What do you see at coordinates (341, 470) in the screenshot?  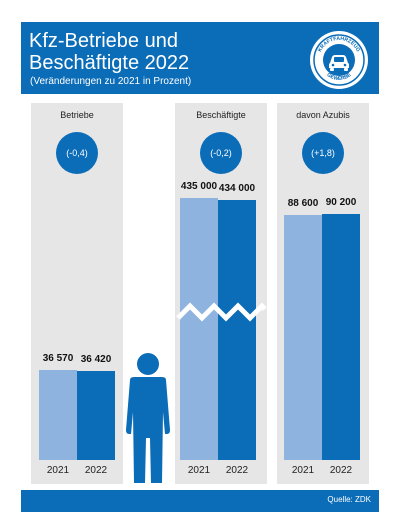 I see `year-label-azubis-2022: 2022` at bounding box center [341, 470].